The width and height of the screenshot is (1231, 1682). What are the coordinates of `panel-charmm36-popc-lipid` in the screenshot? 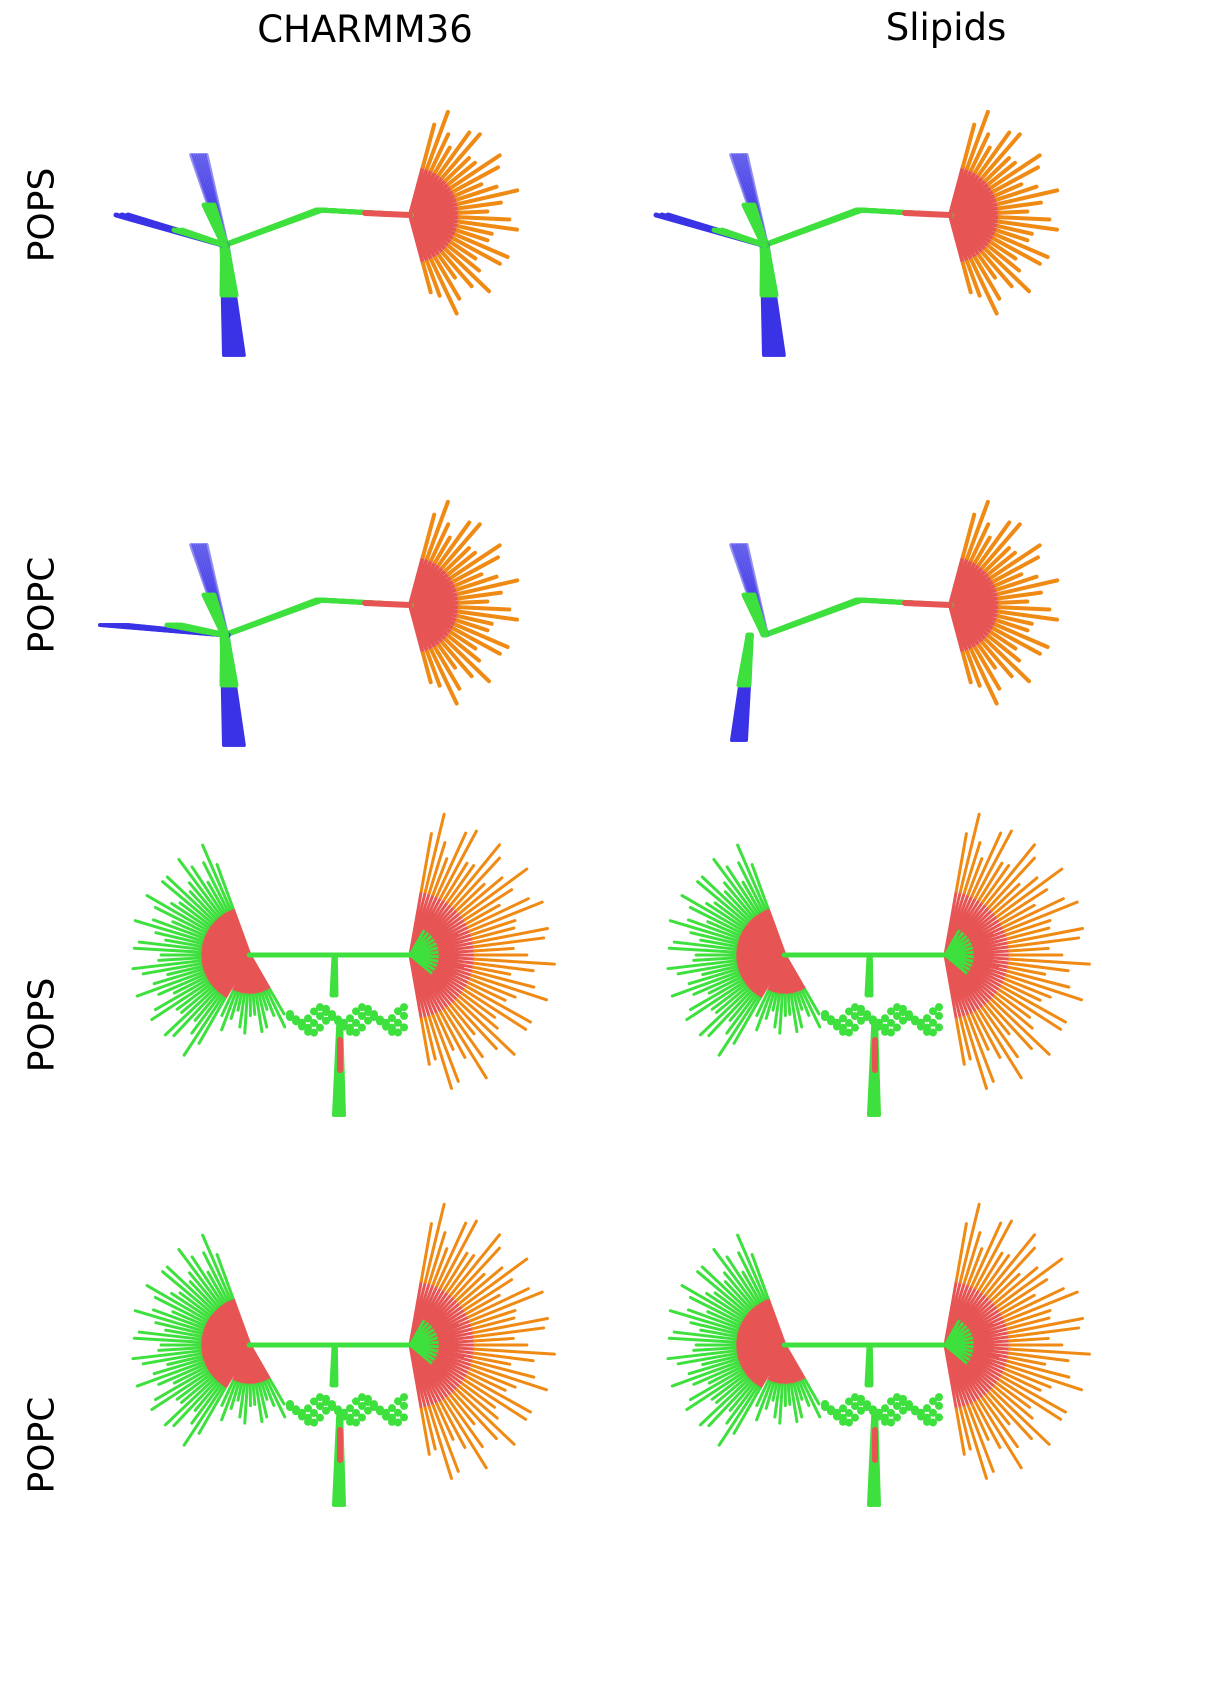 It's located at (343, 1354).